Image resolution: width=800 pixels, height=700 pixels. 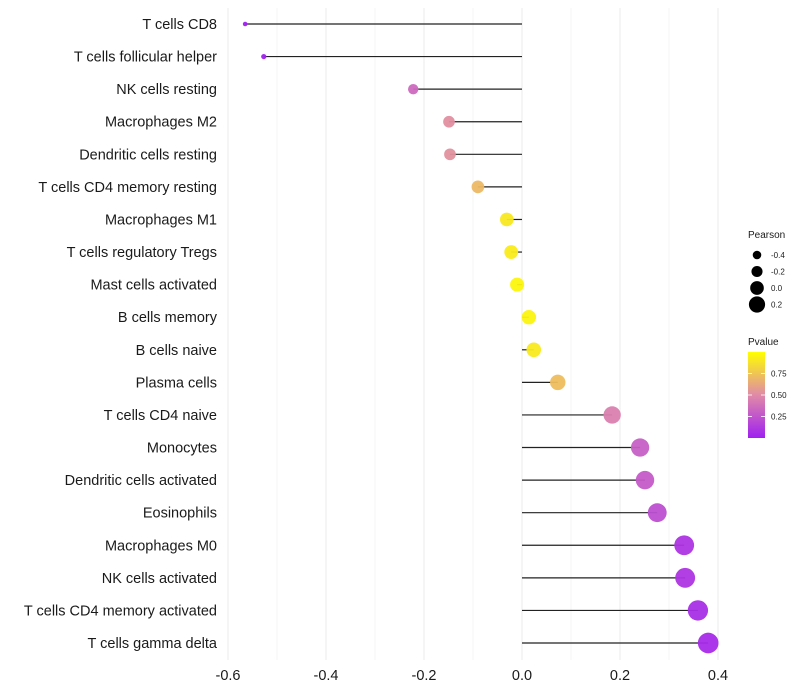 What do you see at coordinates (160, 416) in the screenshot?
I see `y-tick-label: T cells CD4 naive` at bounding box center [160, 416].